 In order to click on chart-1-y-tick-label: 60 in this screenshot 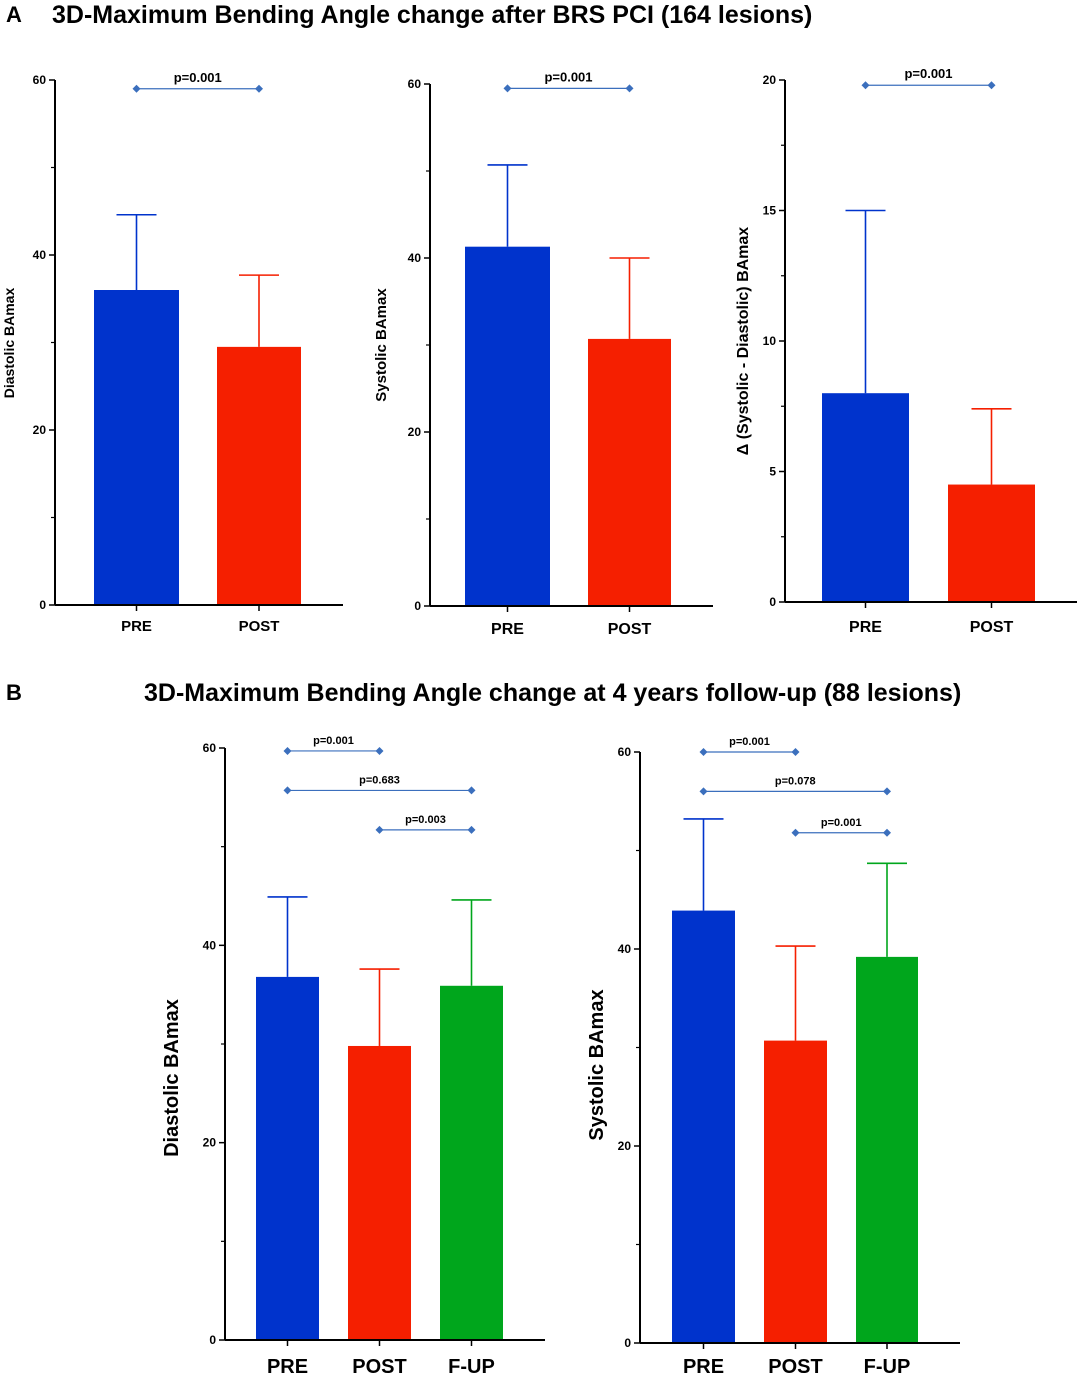, I will do `click(40, 80)`.